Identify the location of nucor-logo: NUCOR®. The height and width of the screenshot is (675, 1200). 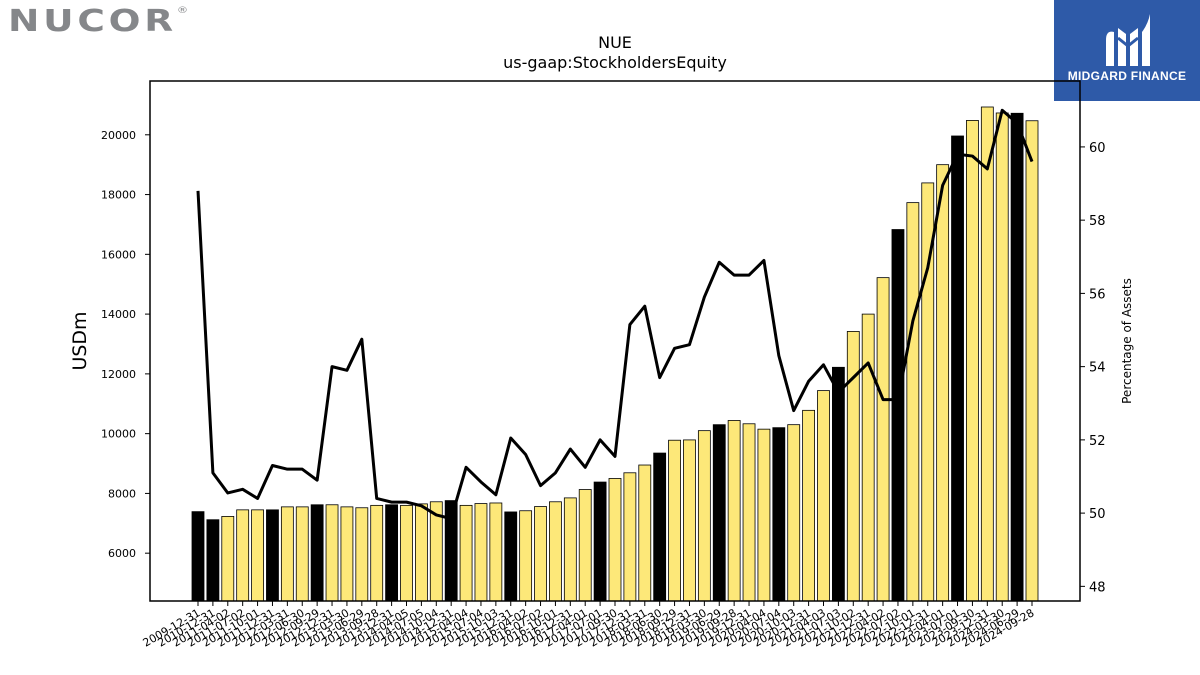
(98, 21).